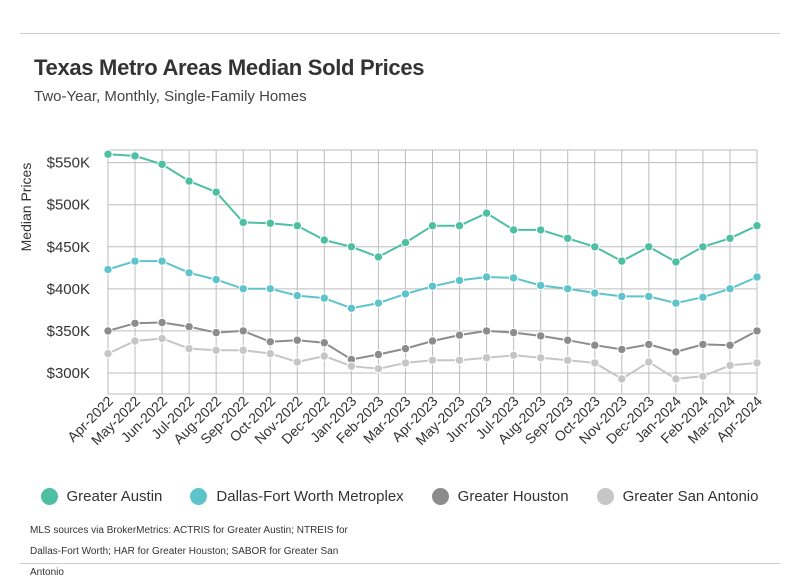  I want to click on y-tick-label: $450K, so click(68, 247).